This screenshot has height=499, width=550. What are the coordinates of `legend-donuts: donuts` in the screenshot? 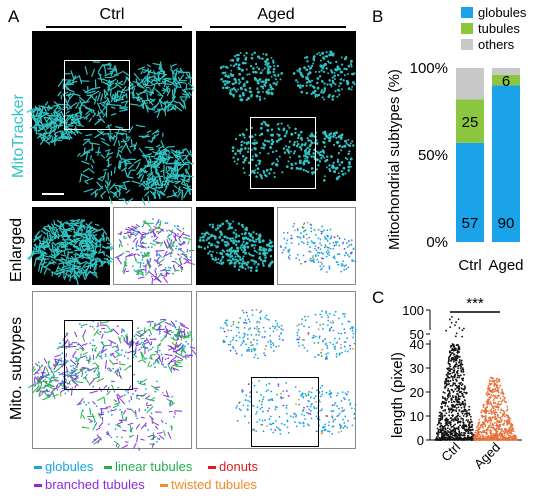 It's located at (233, 466).